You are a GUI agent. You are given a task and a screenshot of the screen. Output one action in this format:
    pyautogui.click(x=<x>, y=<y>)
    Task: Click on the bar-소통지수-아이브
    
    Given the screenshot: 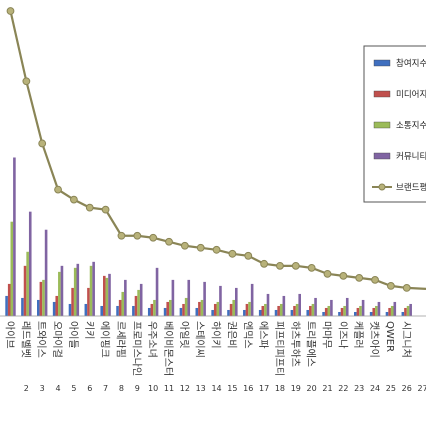 What is the action you would take?
    pyautogui.click(x=12, y=268)
    